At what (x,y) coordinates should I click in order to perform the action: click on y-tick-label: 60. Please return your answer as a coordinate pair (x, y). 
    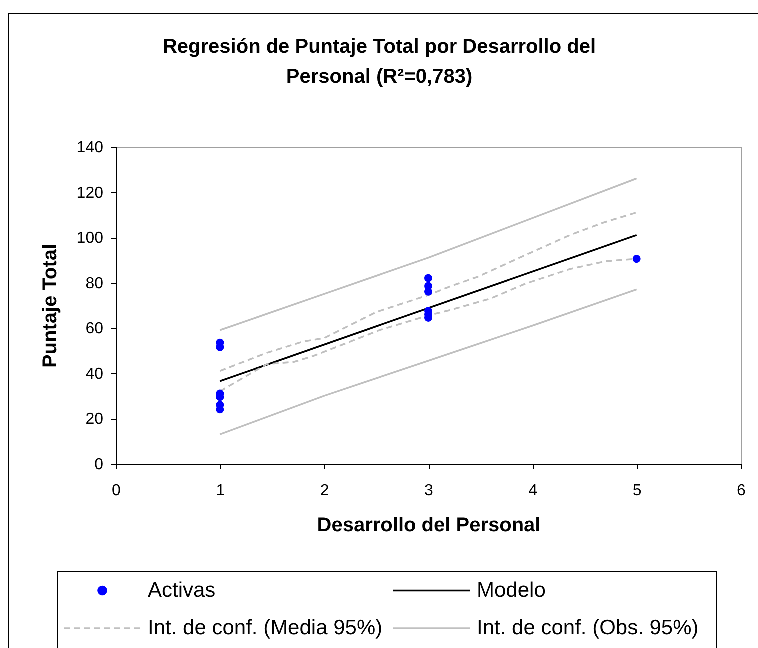
    Looking at the image, I should click on (95, 329).